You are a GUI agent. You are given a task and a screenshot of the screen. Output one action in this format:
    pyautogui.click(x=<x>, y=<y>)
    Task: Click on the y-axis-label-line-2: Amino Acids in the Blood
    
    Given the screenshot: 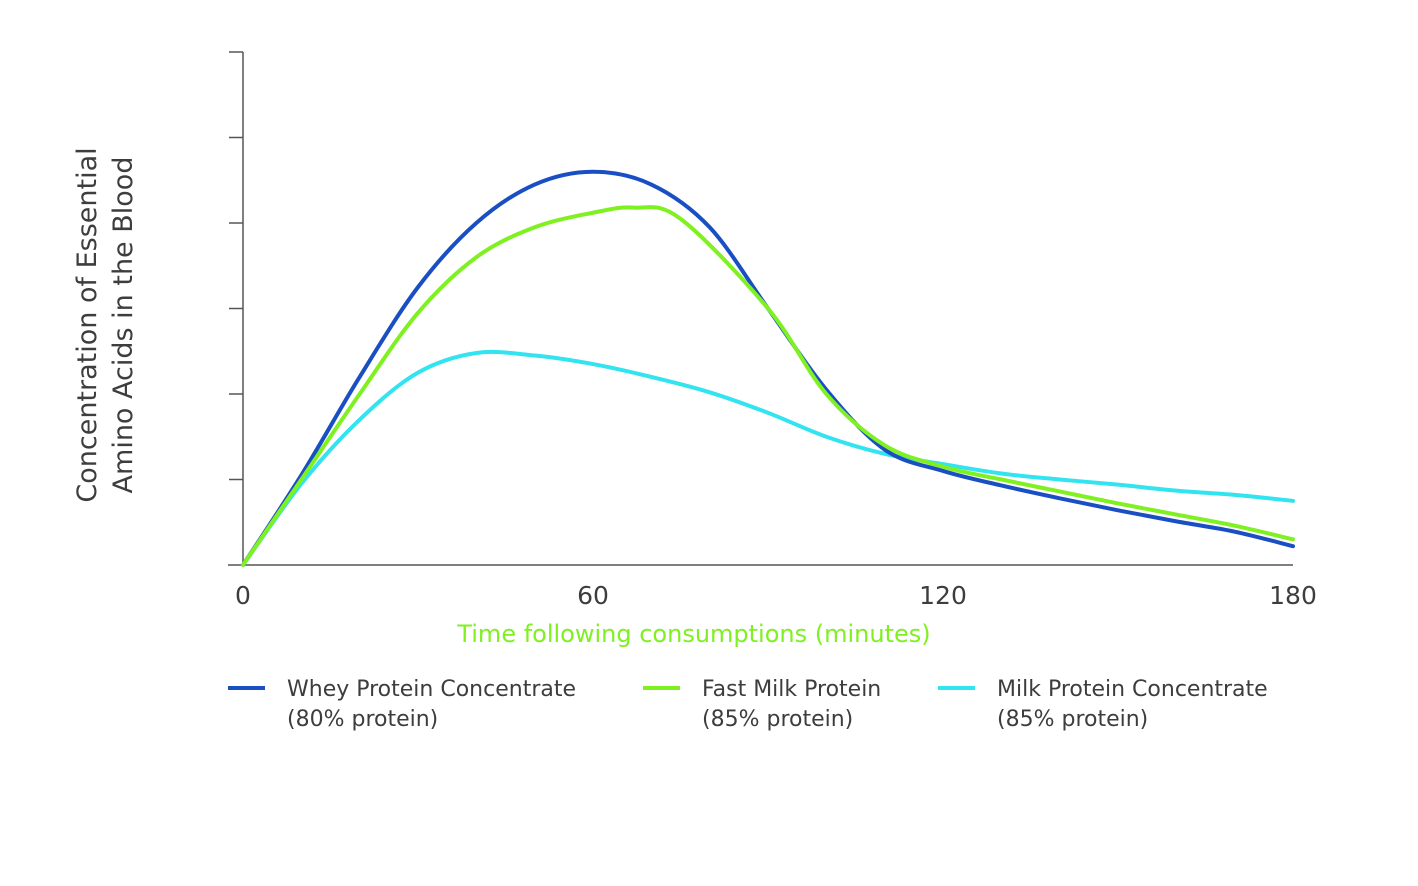 What is the action you would take?
    pyautogui.click(x=123, y=325)
    